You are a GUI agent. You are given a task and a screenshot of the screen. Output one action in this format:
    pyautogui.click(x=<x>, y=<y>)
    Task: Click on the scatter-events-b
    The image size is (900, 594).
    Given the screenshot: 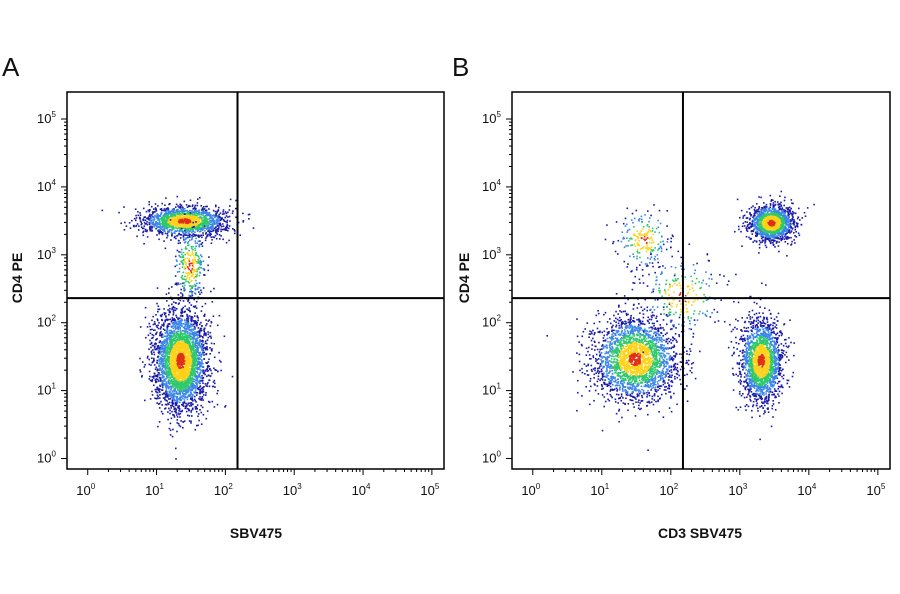 What is the action you would take?
    pyautogui.click(x=680, y=320)
    